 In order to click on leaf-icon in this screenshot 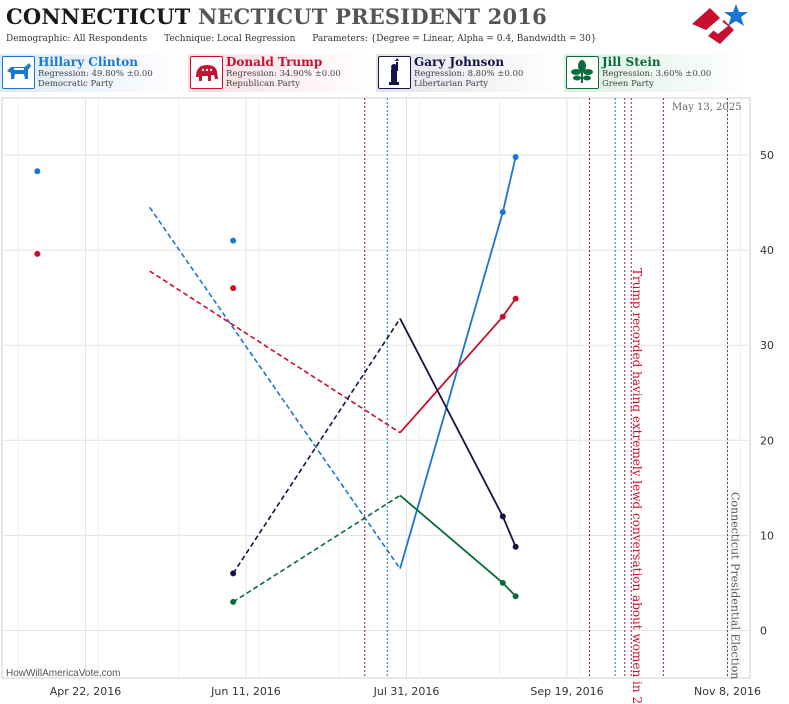, I will do `click(582, 72)`.